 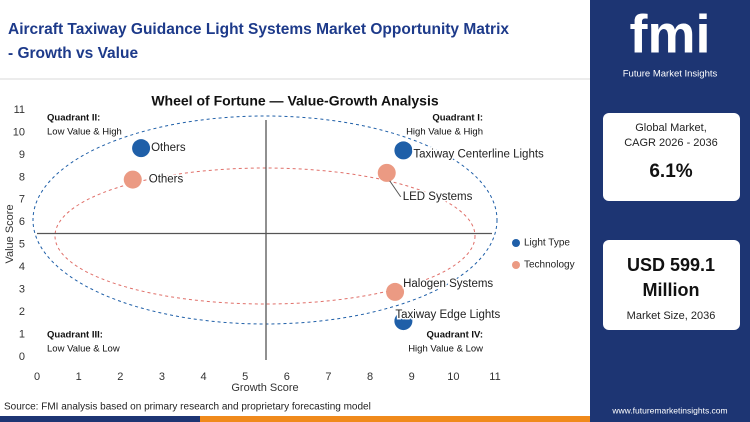 What do you see at coordinates (395, 189) in the screenshot?
I see `leader-line` at bounding box center [395, 189].